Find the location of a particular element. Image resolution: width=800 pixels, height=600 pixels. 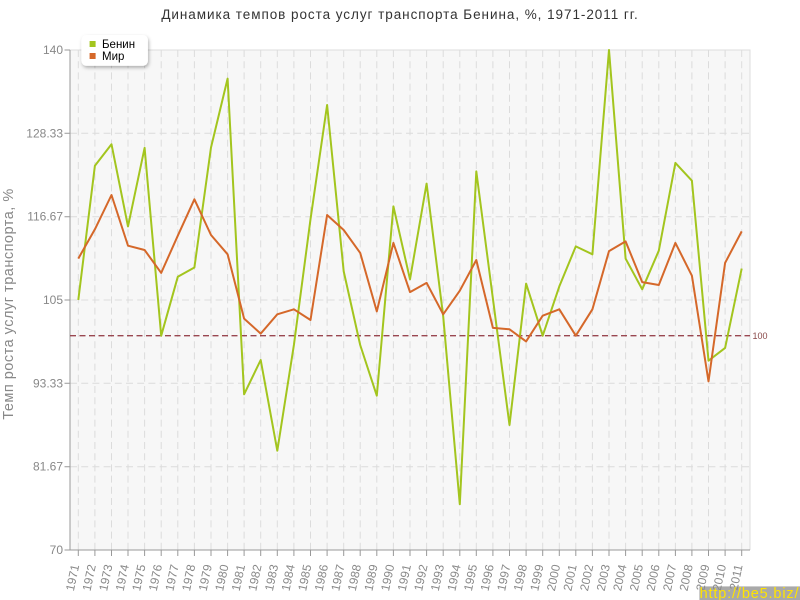

svg-text: 1999 is located at coordinates (536, 577).